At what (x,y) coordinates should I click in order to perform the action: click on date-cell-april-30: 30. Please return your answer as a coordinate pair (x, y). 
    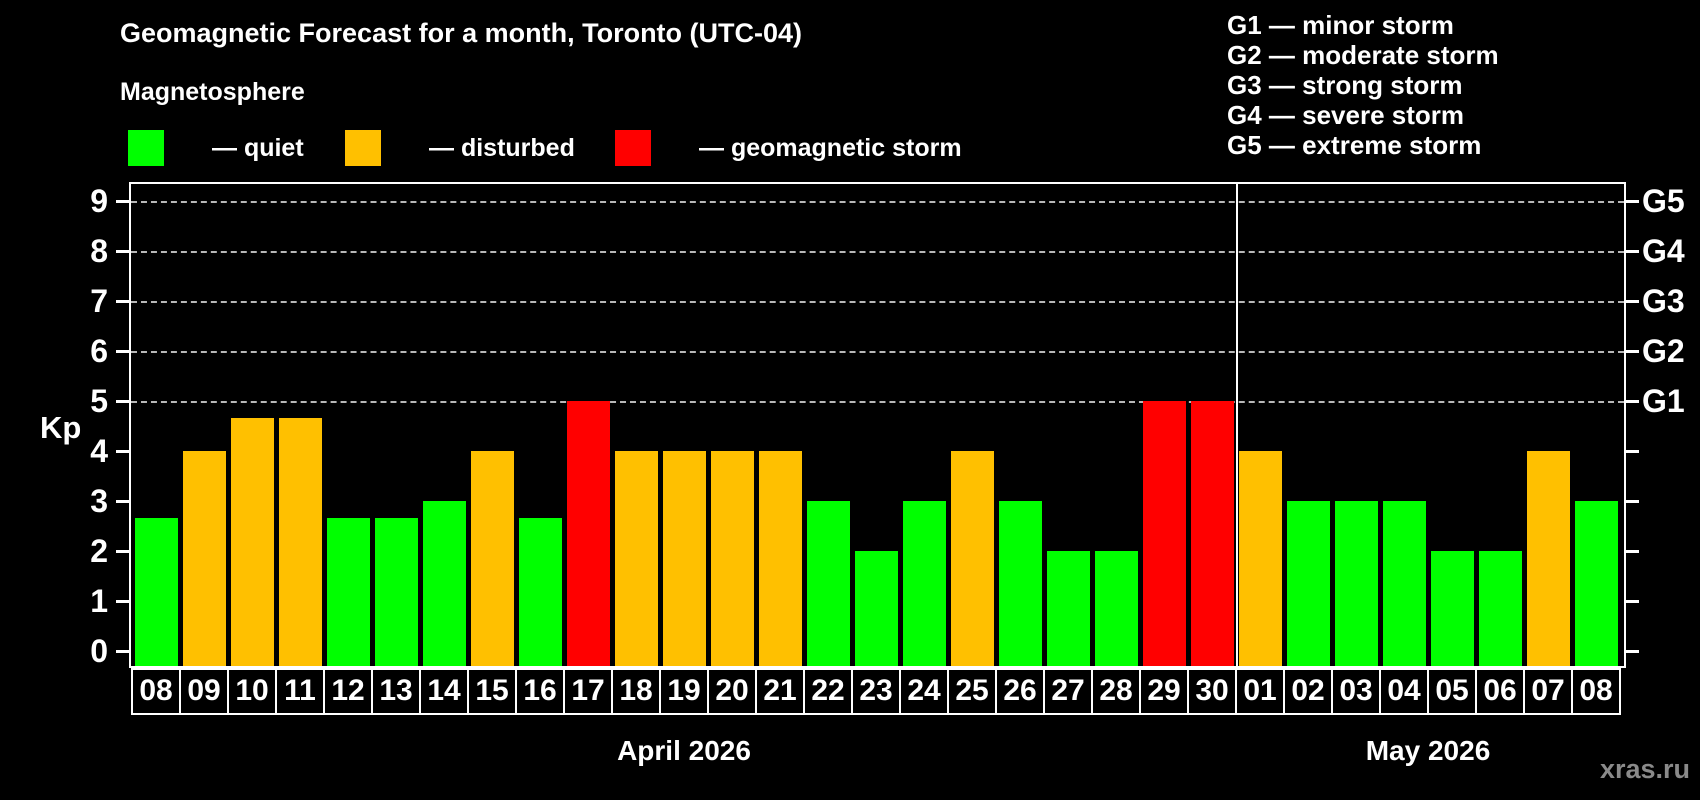
    Looking at the image, I should click on (1212, 691).